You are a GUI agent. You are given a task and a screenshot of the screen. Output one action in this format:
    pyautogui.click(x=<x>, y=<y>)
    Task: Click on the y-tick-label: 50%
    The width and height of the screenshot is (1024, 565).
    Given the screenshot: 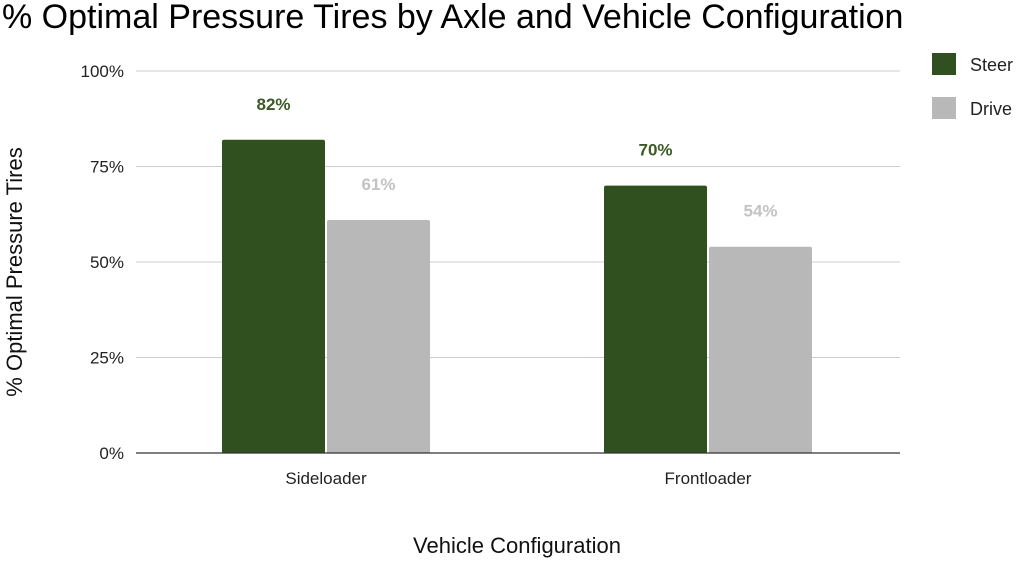 What is the action you would take?
    pyautogui.click(x=107, y=262)
    